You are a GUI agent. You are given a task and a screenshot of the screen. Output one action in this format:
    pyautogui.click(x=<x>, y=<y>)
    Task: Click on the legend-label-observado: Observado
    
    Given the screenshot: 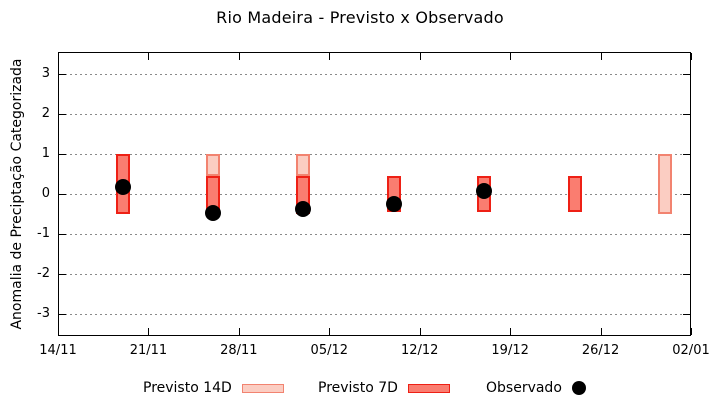 What is the action you would take?
    pyautogui.click(x=524, y=388)
    